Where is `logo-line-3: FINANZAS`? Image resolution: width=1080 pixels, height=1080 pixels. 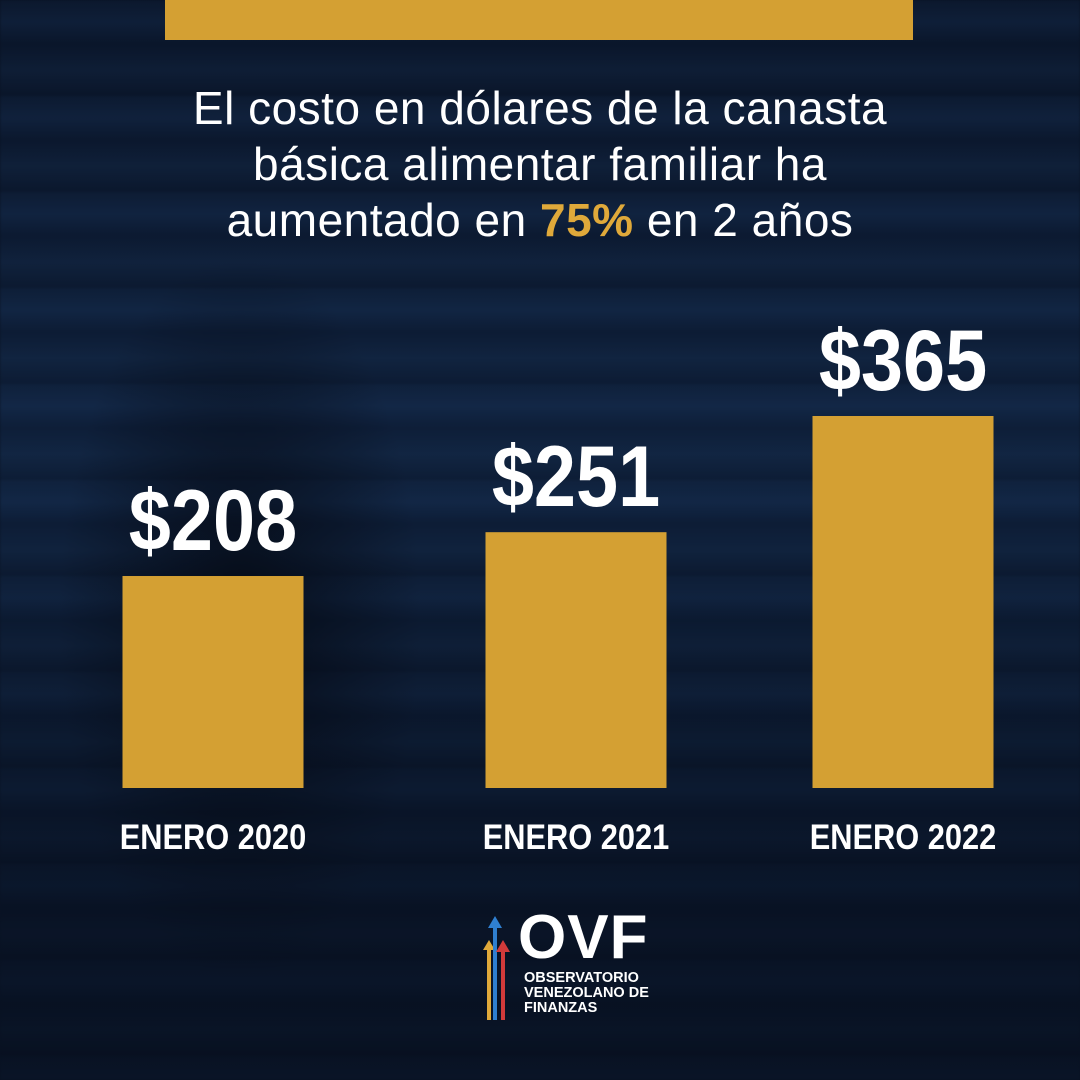
logo-line-3: FINANZAS is located at coordinates (561, 1008).